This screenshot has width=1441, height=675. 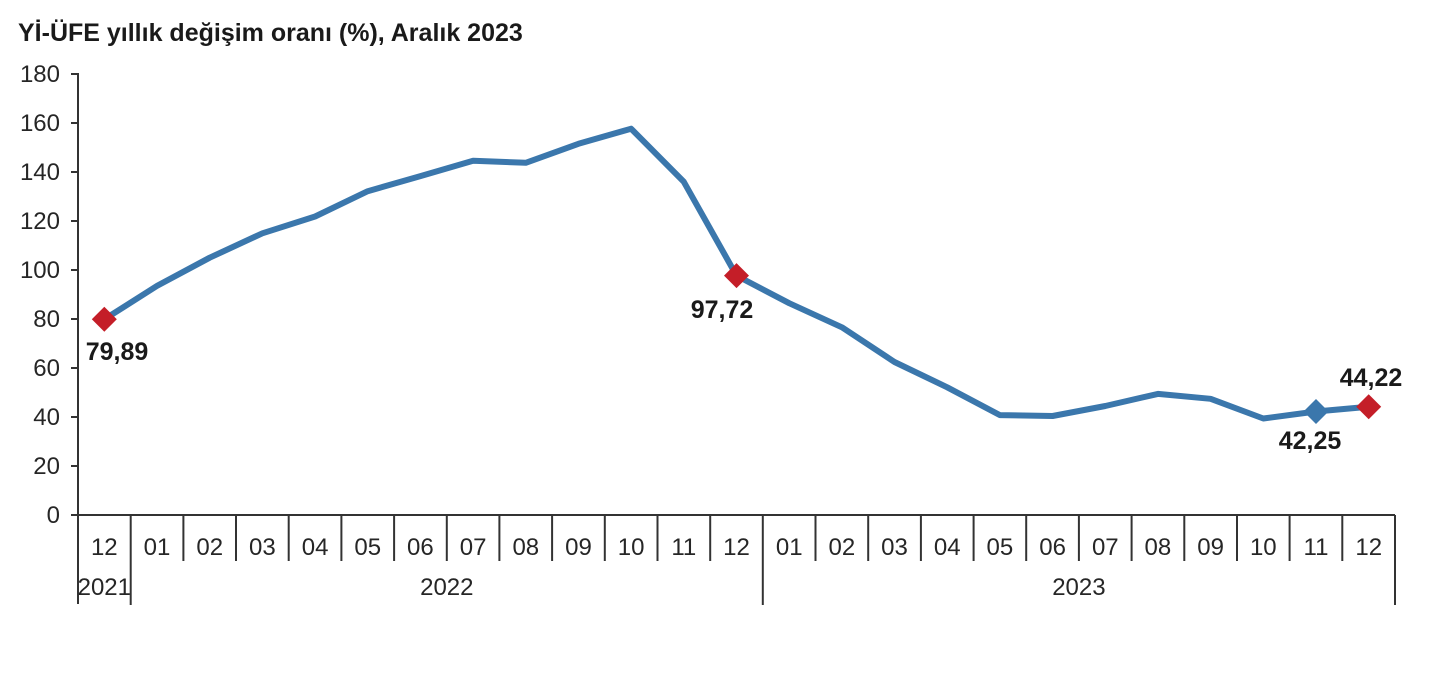 What do you see at coordinates (104, 587) in the screenshot?
I see `svg-text: 2021` at bounding box center [104, 587].